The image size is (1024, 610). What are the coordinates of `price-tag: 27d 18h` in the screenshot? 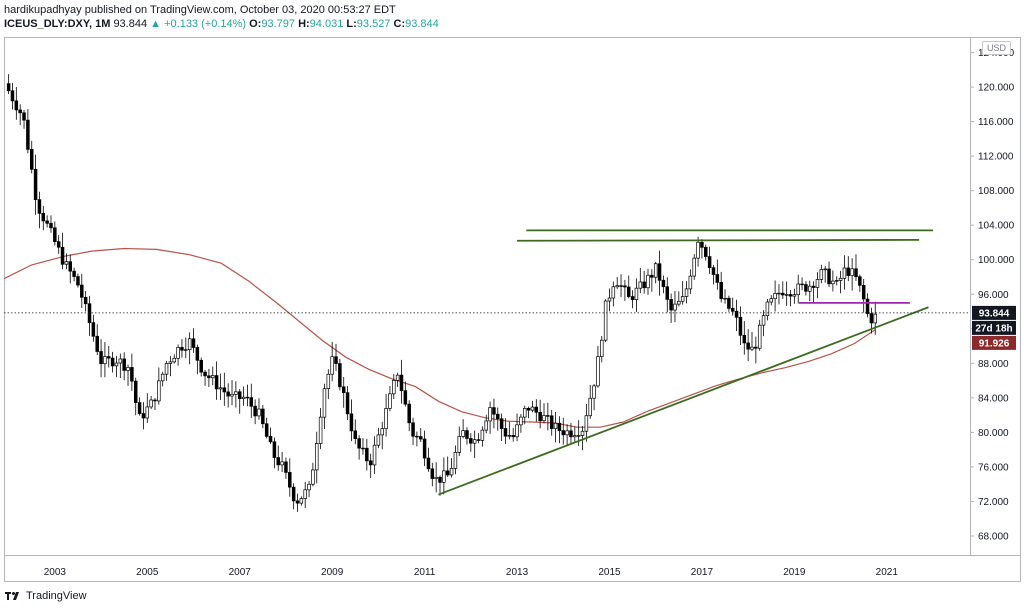 It's located at (994, 327).